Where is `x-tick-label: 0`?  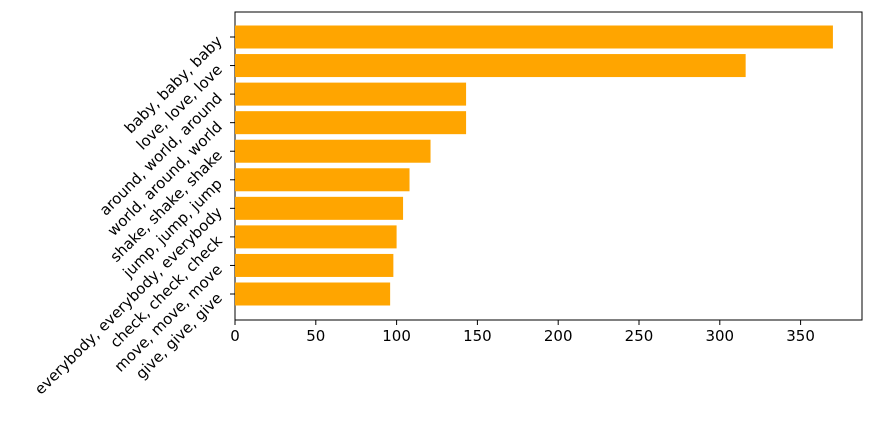
x-tick-label: 0 is located at coordinates (235, 336).